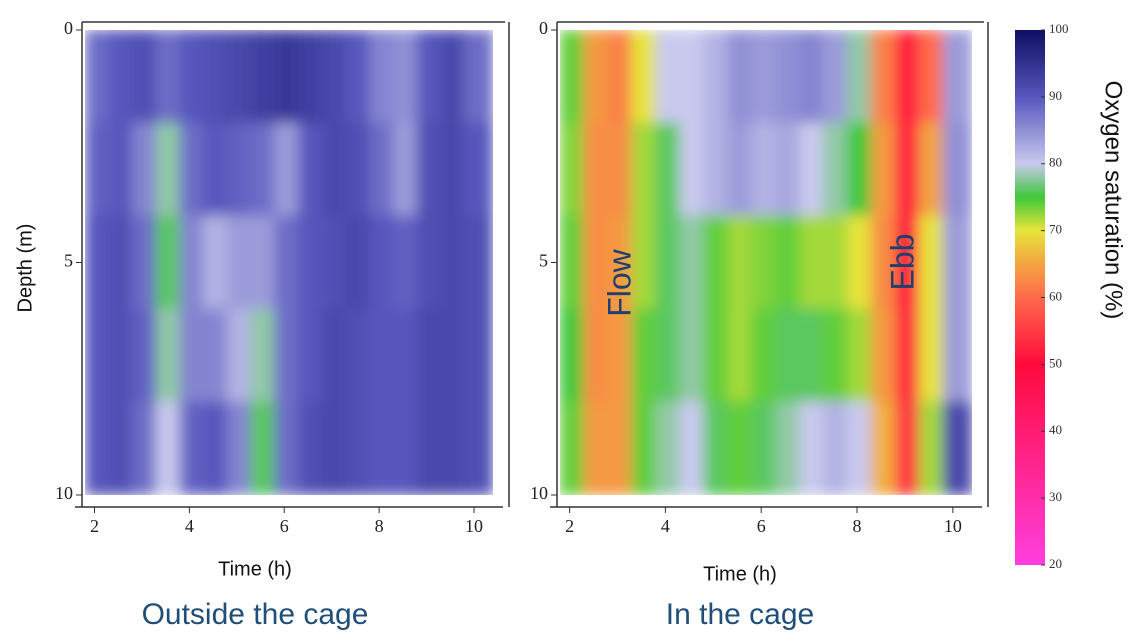 This screenshot has height=642, width=1137. I want to click on colorbar-label: Oxygen saturation (%), so click(1113, 200).